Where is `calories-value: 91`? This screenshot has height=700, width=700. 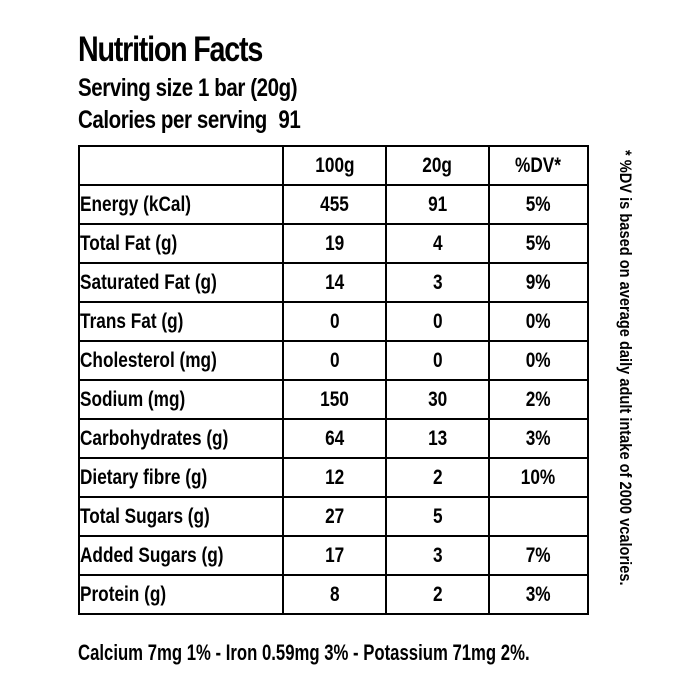
calories-value: 91 is located at coordinates (289, 120).